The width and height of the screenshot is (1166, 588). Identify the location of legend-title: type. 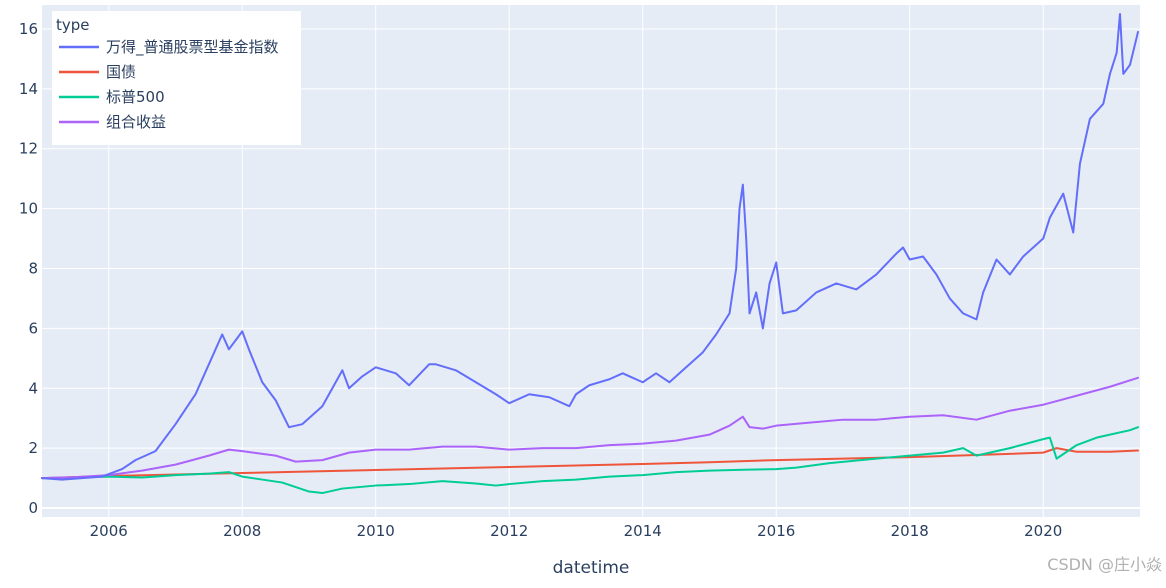
(73, 25).